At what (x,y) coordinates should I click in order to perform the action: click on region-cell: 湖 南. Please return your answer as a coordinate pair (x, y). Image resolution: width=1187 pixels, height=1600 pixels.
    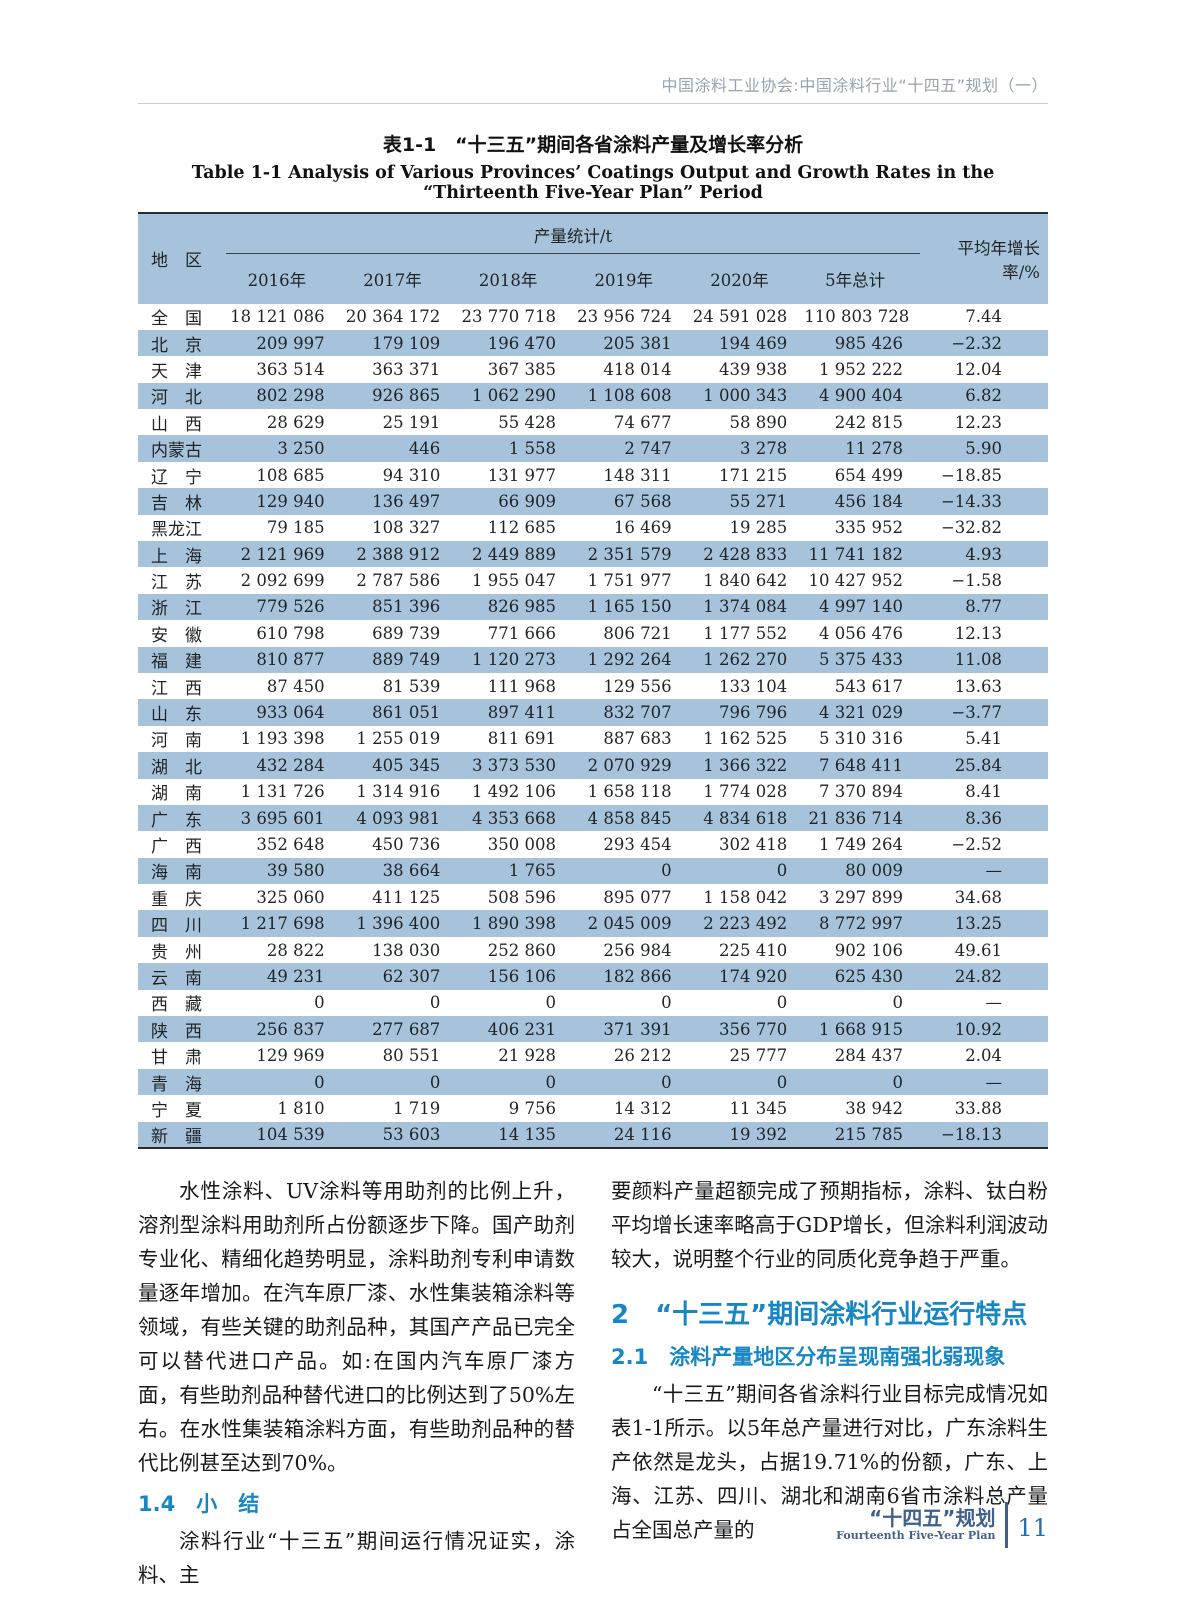
    Looking at the image, I should click on (176, 794).